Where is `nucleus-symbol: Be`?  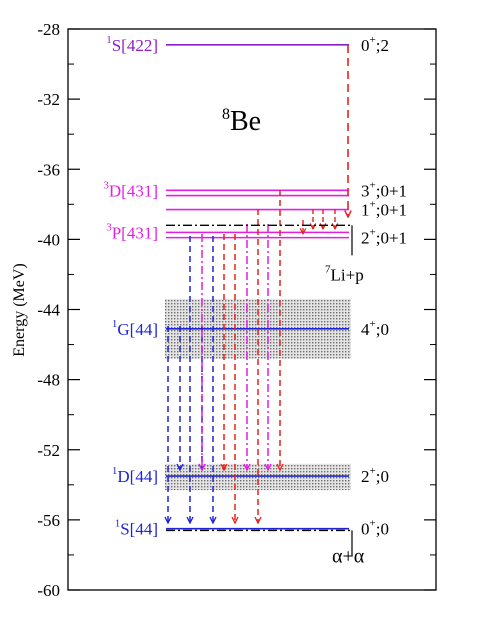 nucleus-symbol: Be is located at coordinates (245, 121).